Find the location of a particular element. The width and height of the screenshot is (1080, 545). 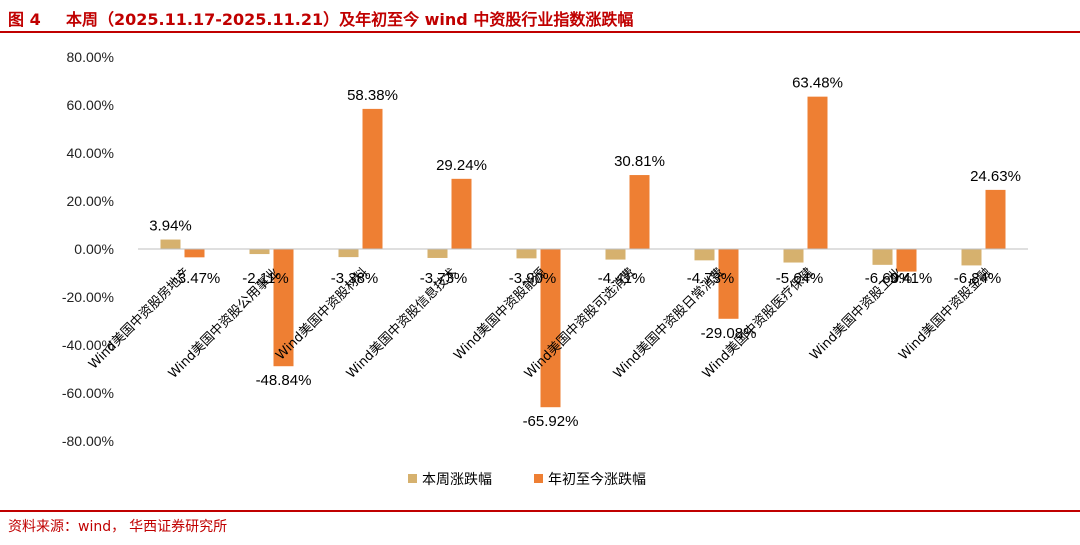

source-note: 资料来源：wind， 华西证券研究所 is located at coordinates (117, 526).